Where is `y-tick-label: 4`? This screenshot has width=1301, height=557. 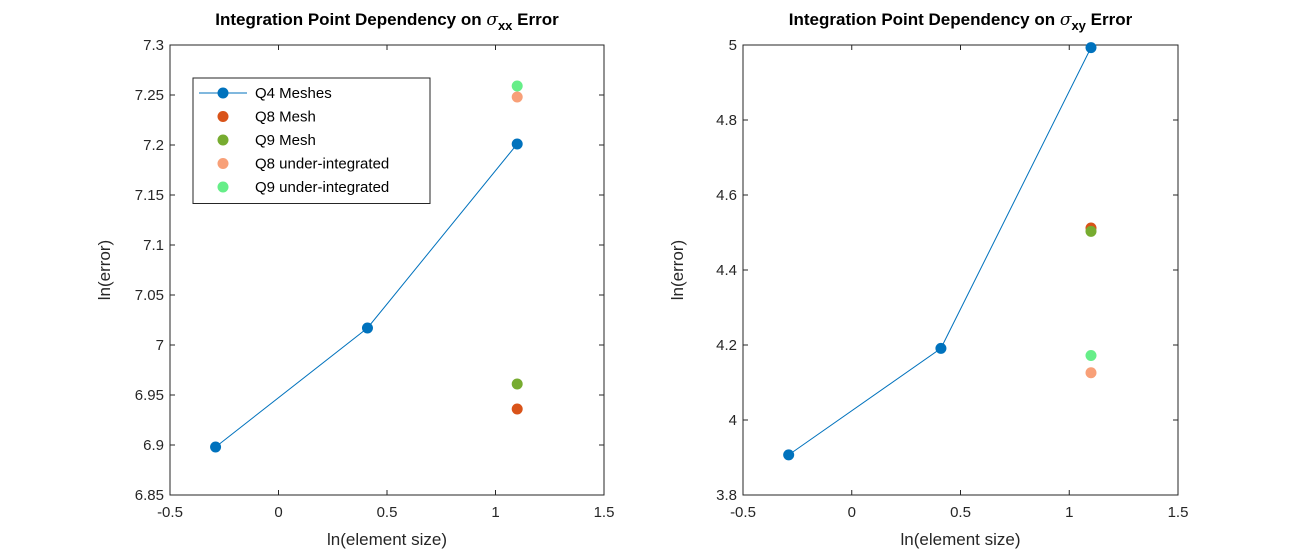 y-tick-label: 4 is located at coordinates (733, 420).